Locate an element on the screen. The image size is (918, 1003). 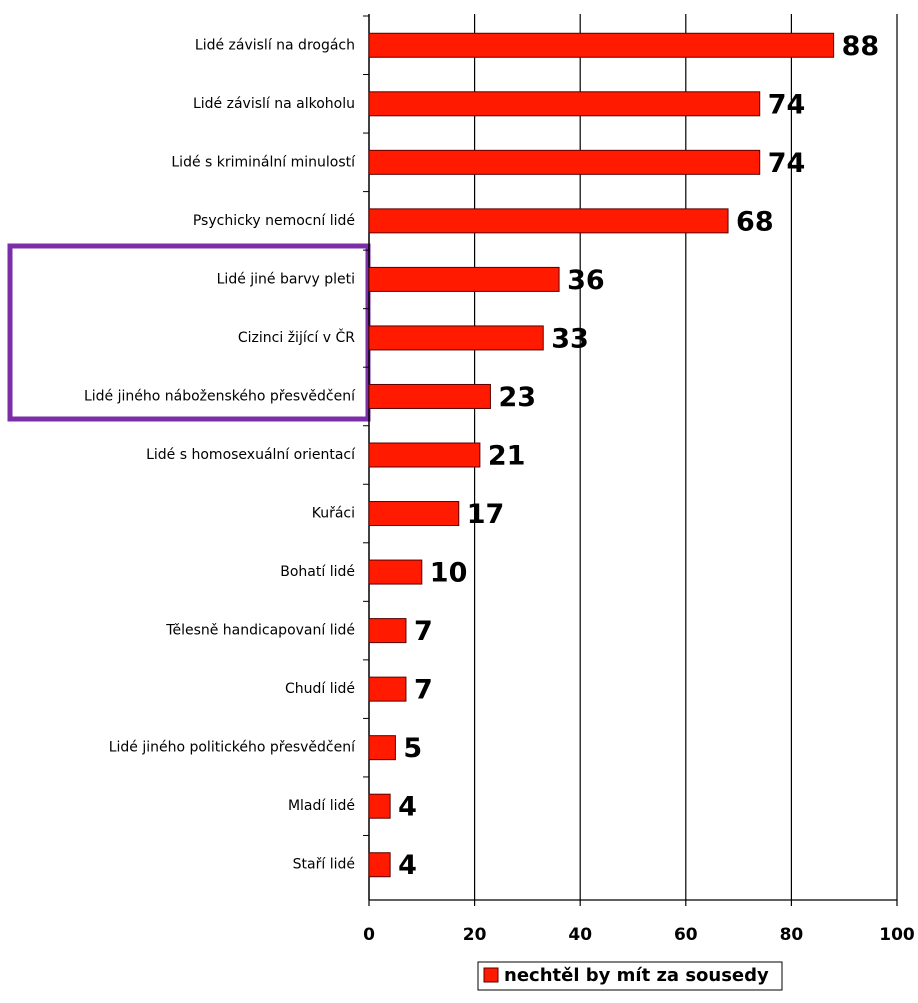
y-tick-label: Lidé s homosexuální orientací is located at coordinates (251, 455).